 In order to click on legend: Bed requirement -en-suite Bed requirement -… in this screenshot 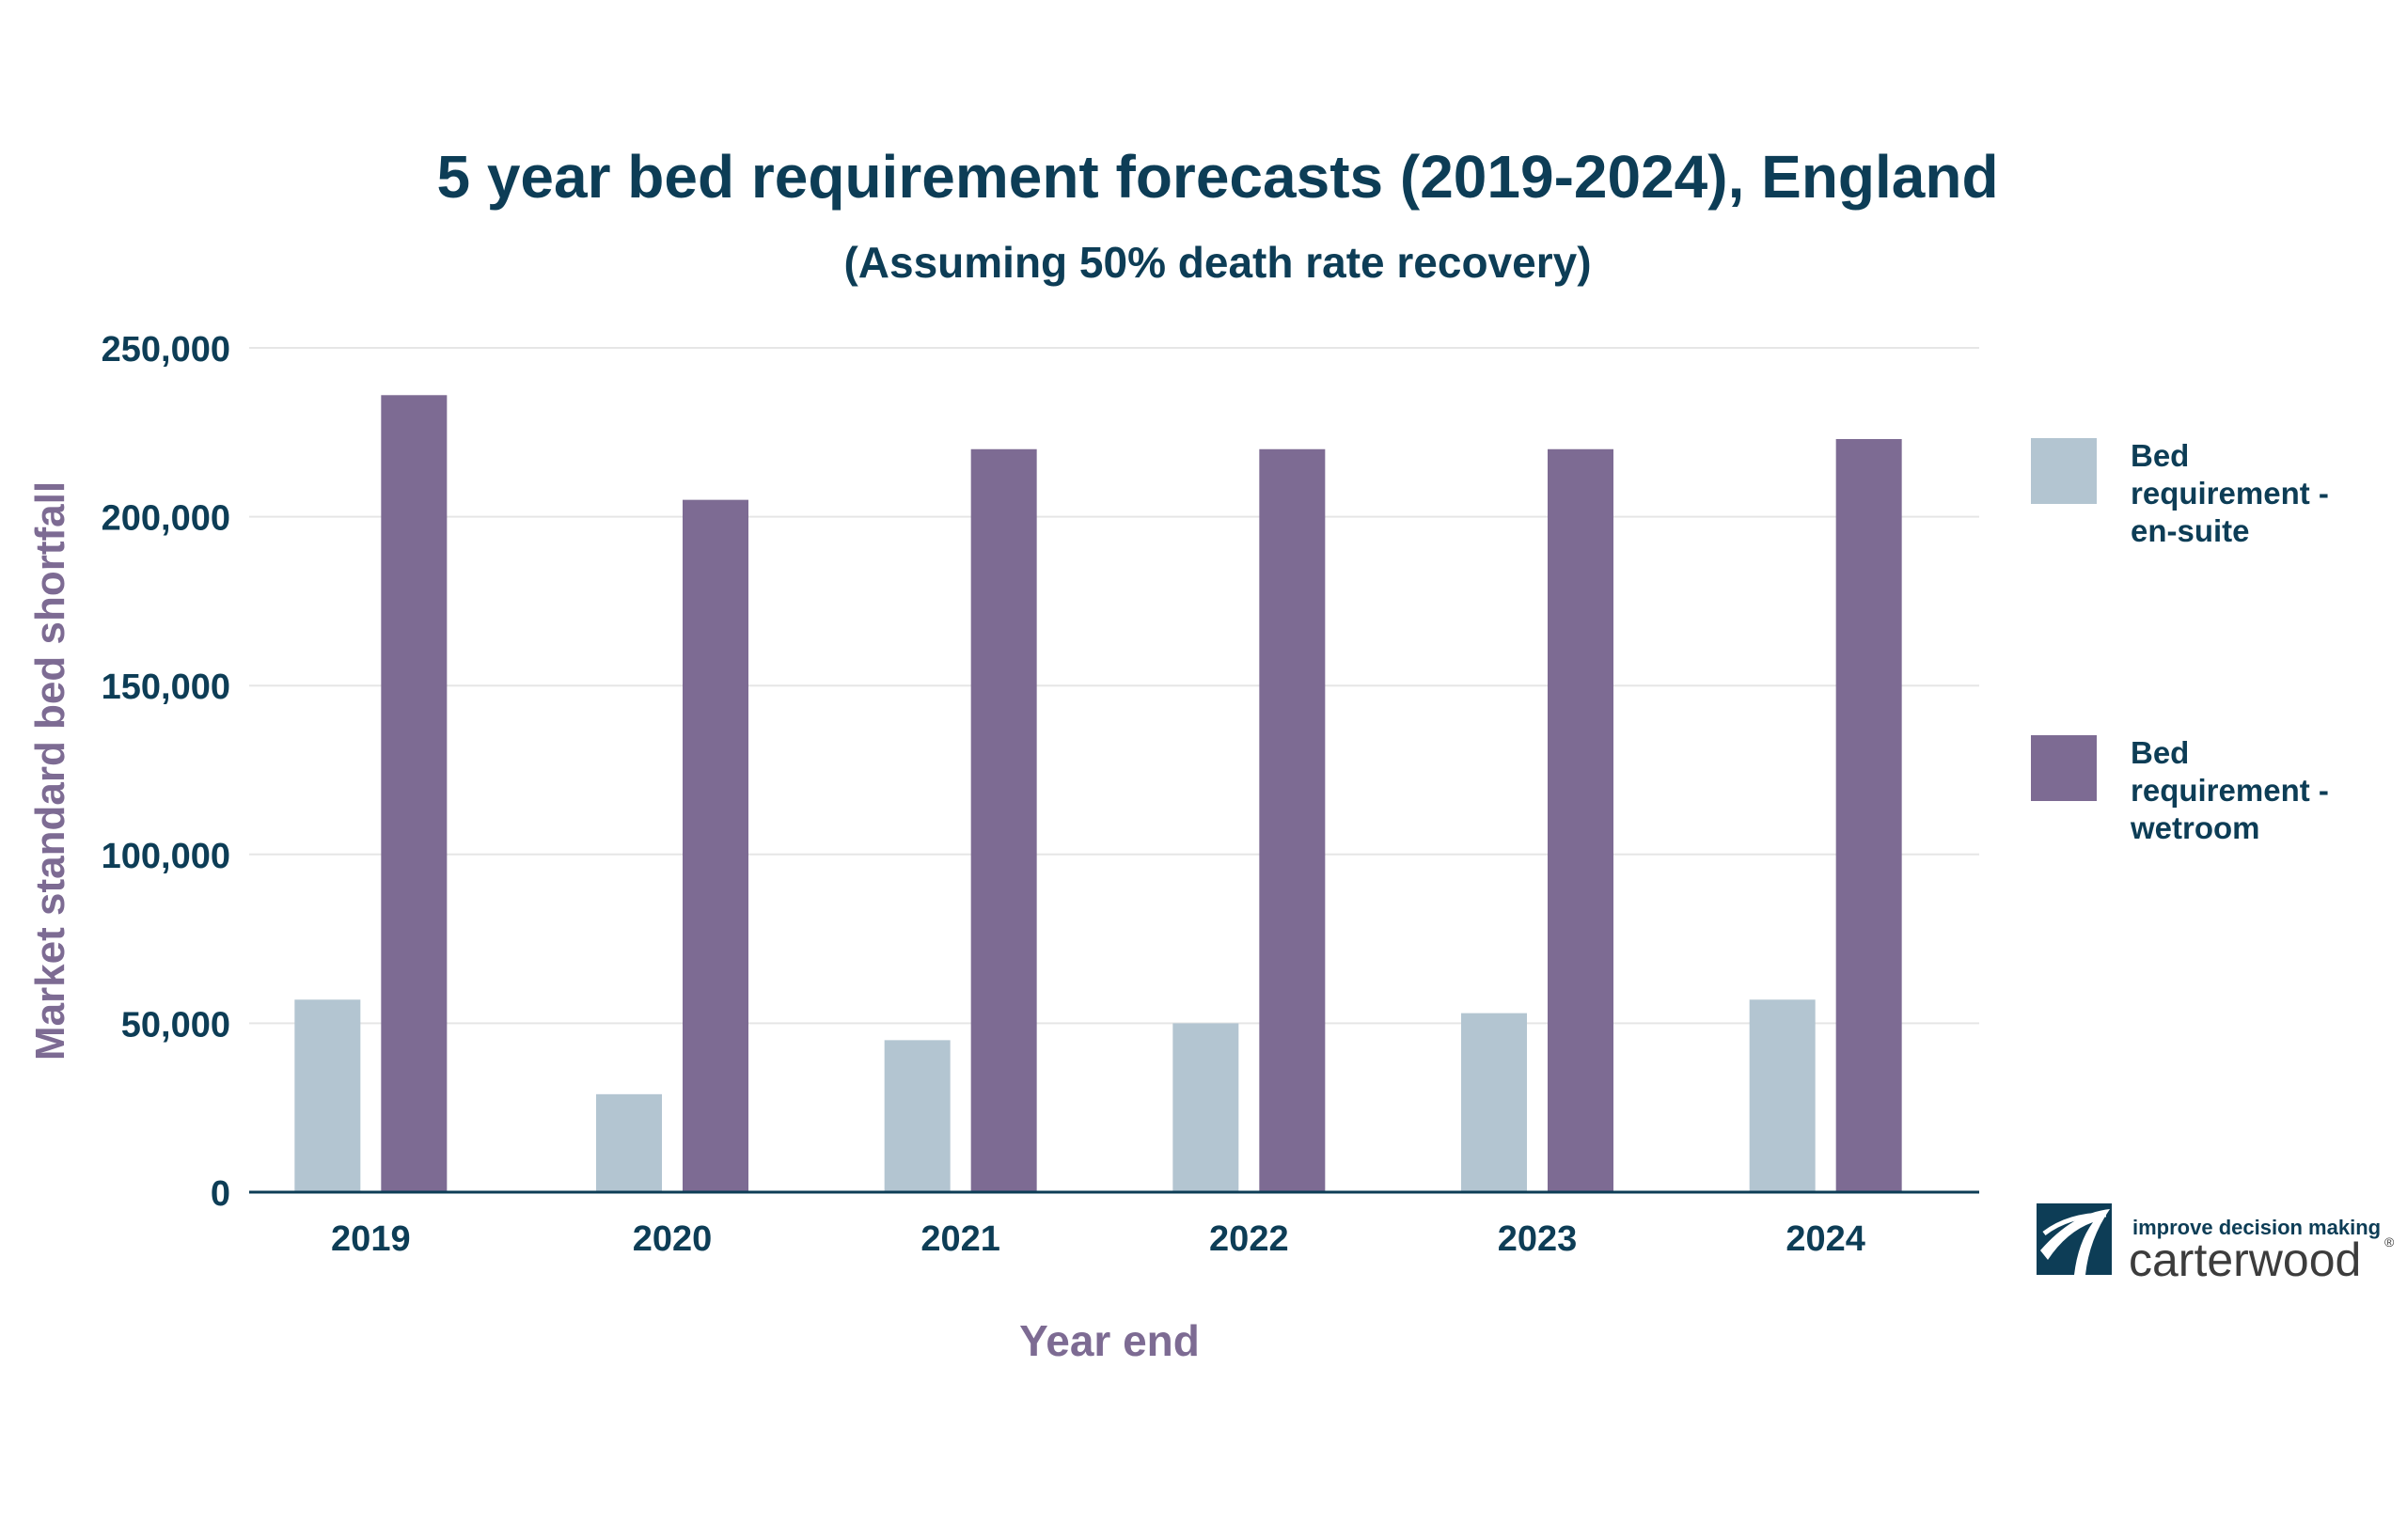, I will do `click(2180, 641)`.